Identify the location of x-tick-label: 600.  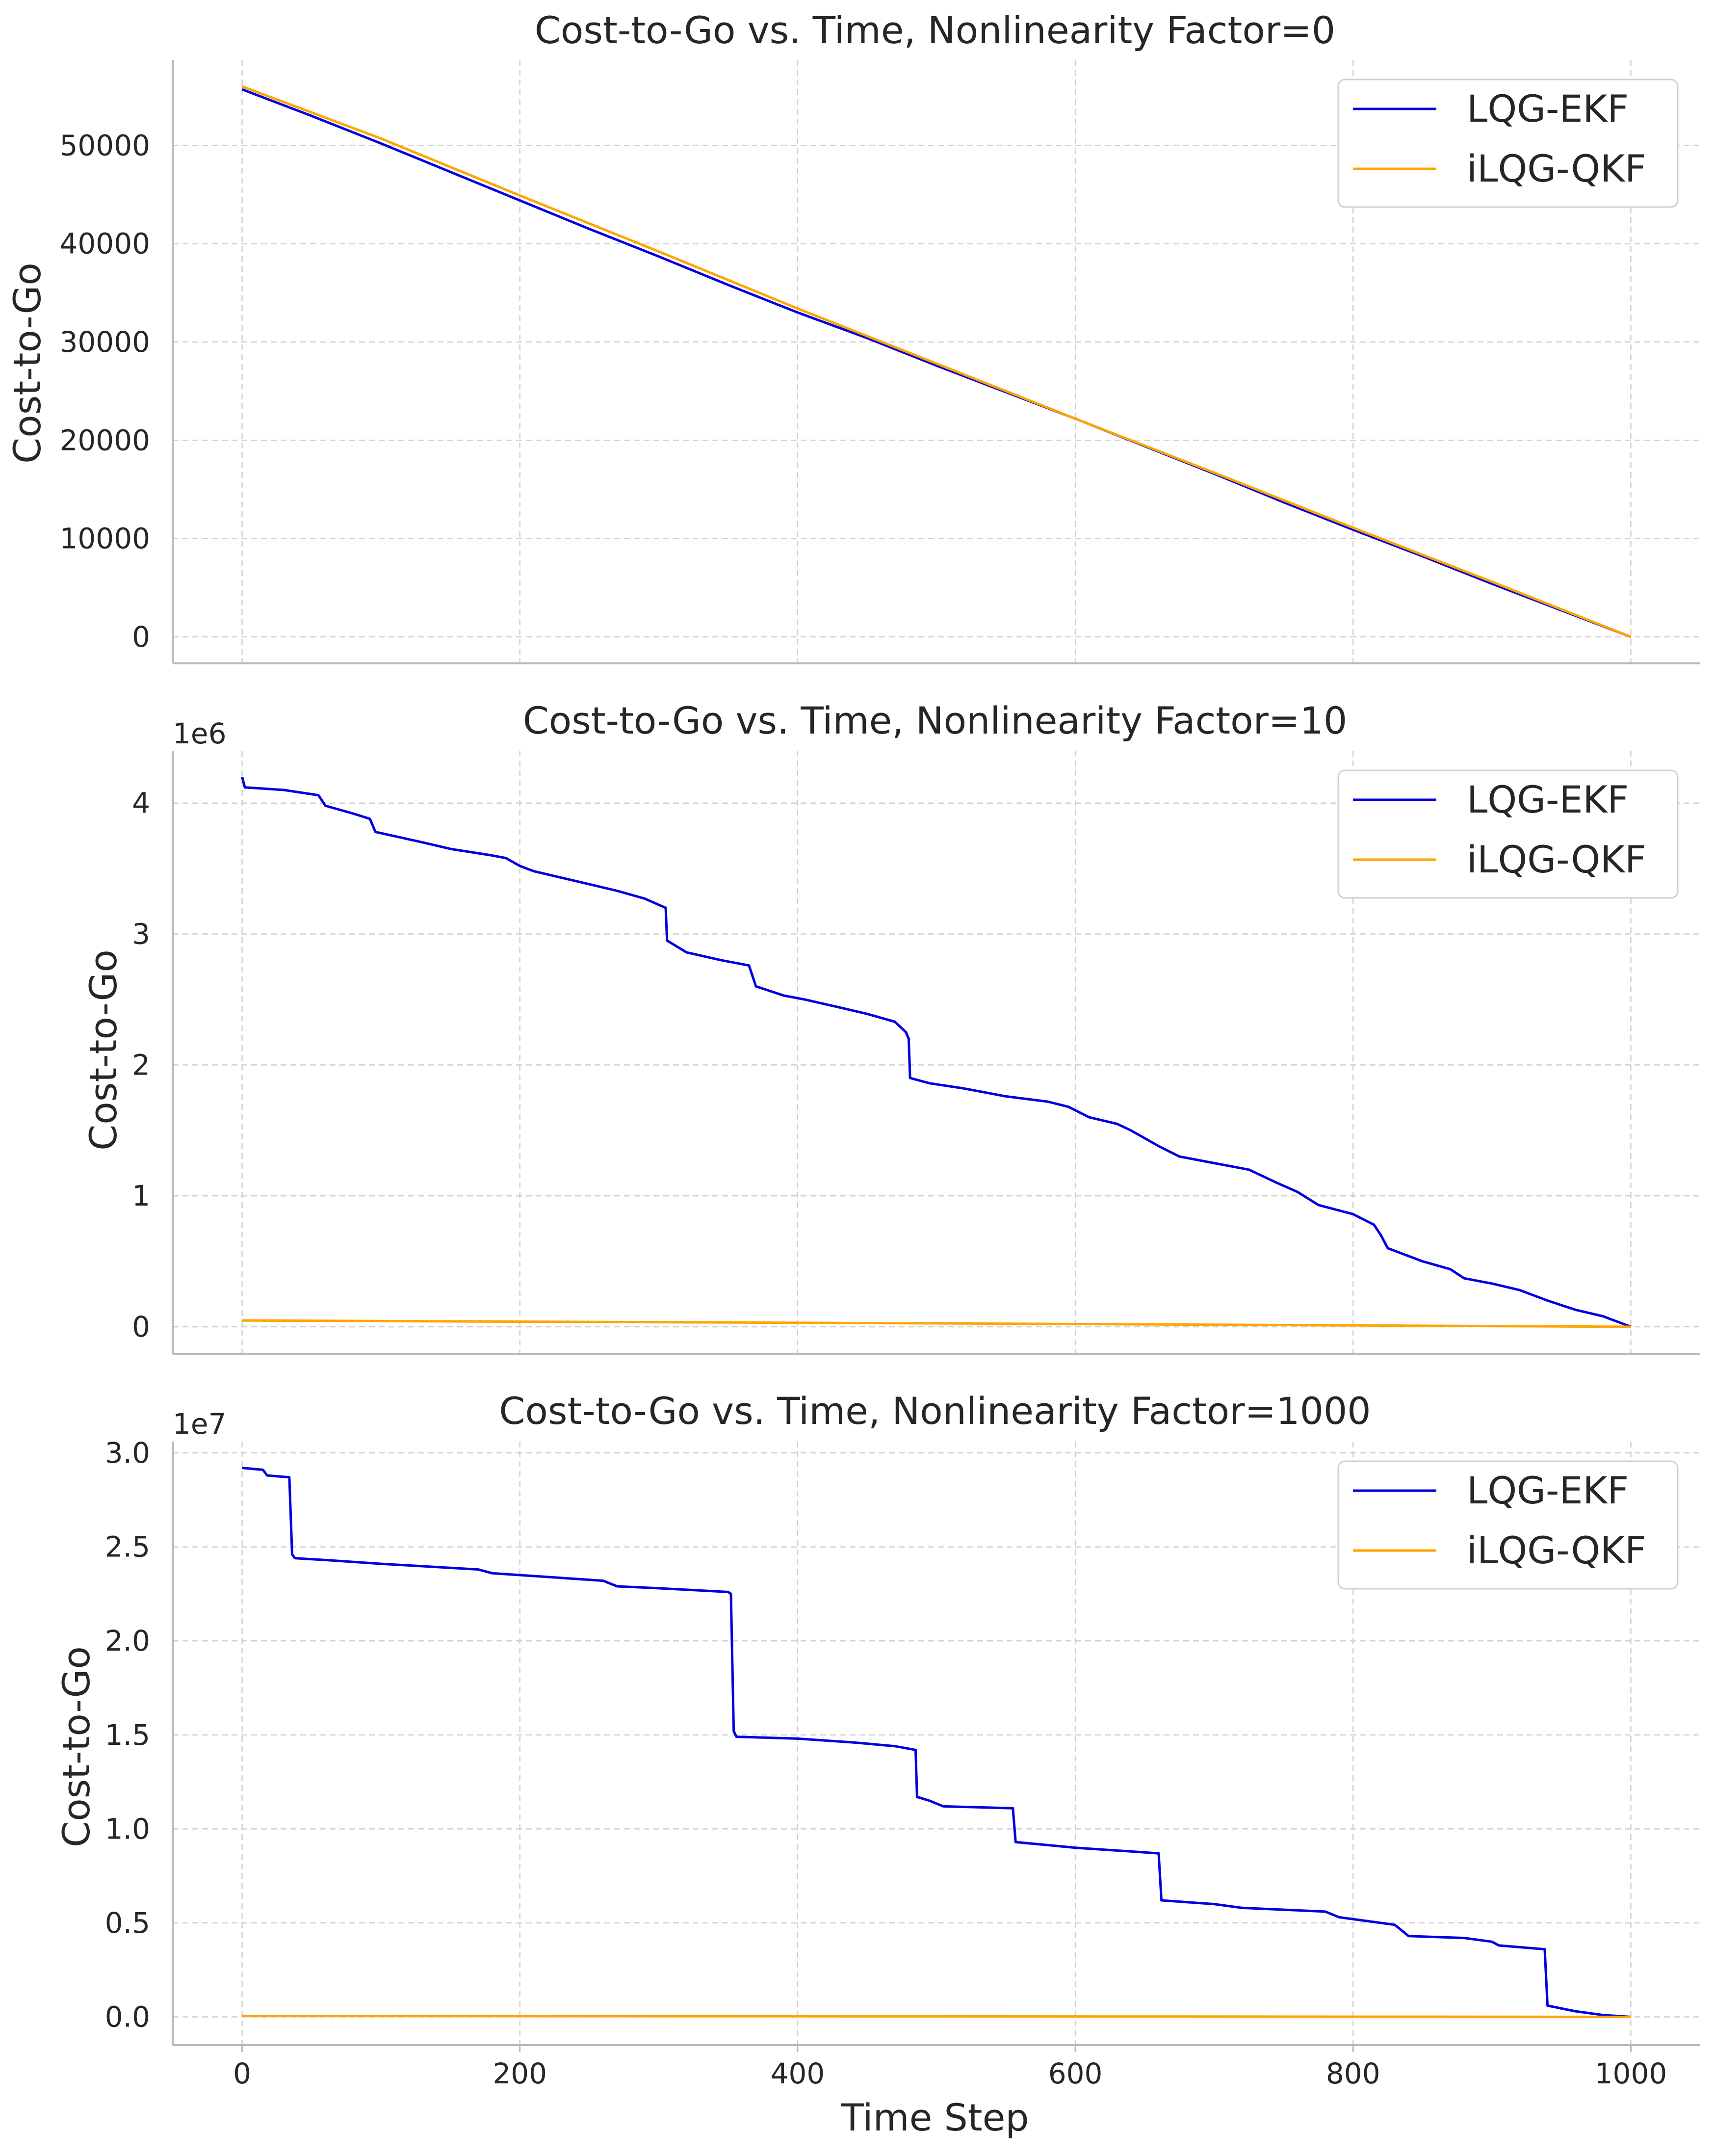
(1075, 2073).